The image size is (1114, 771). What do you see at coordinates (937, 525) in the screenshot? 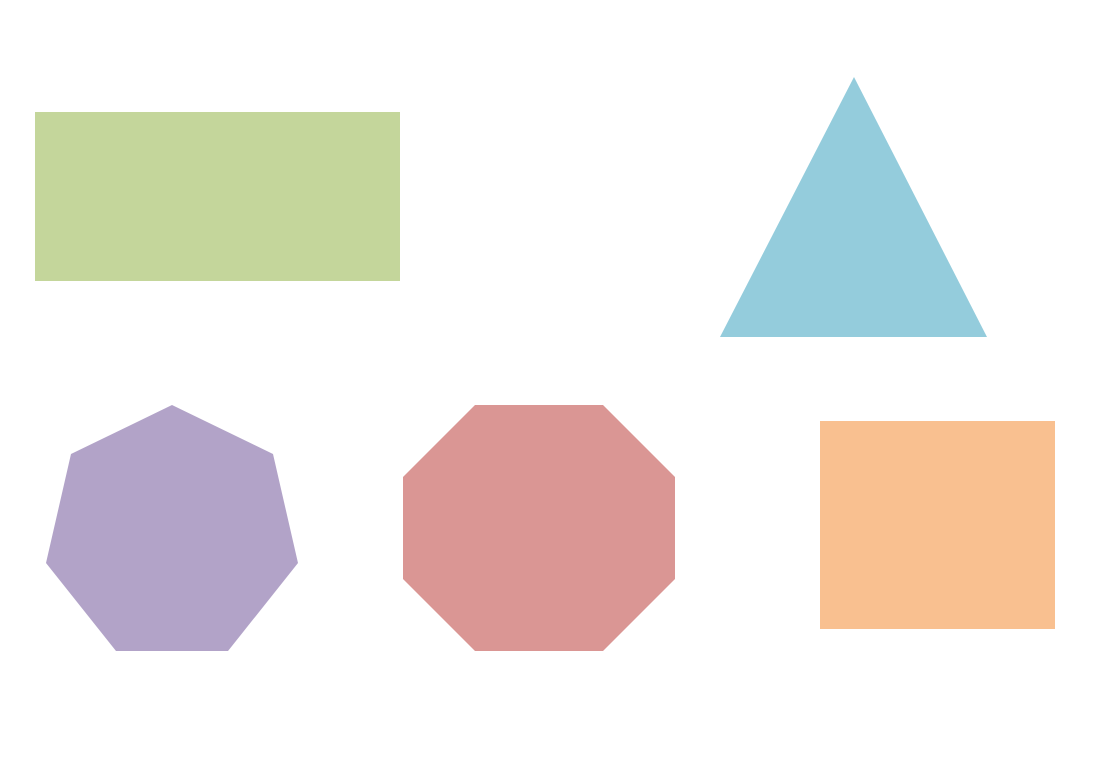
I see `orange-rectangle` at bounding box center [937, 525].